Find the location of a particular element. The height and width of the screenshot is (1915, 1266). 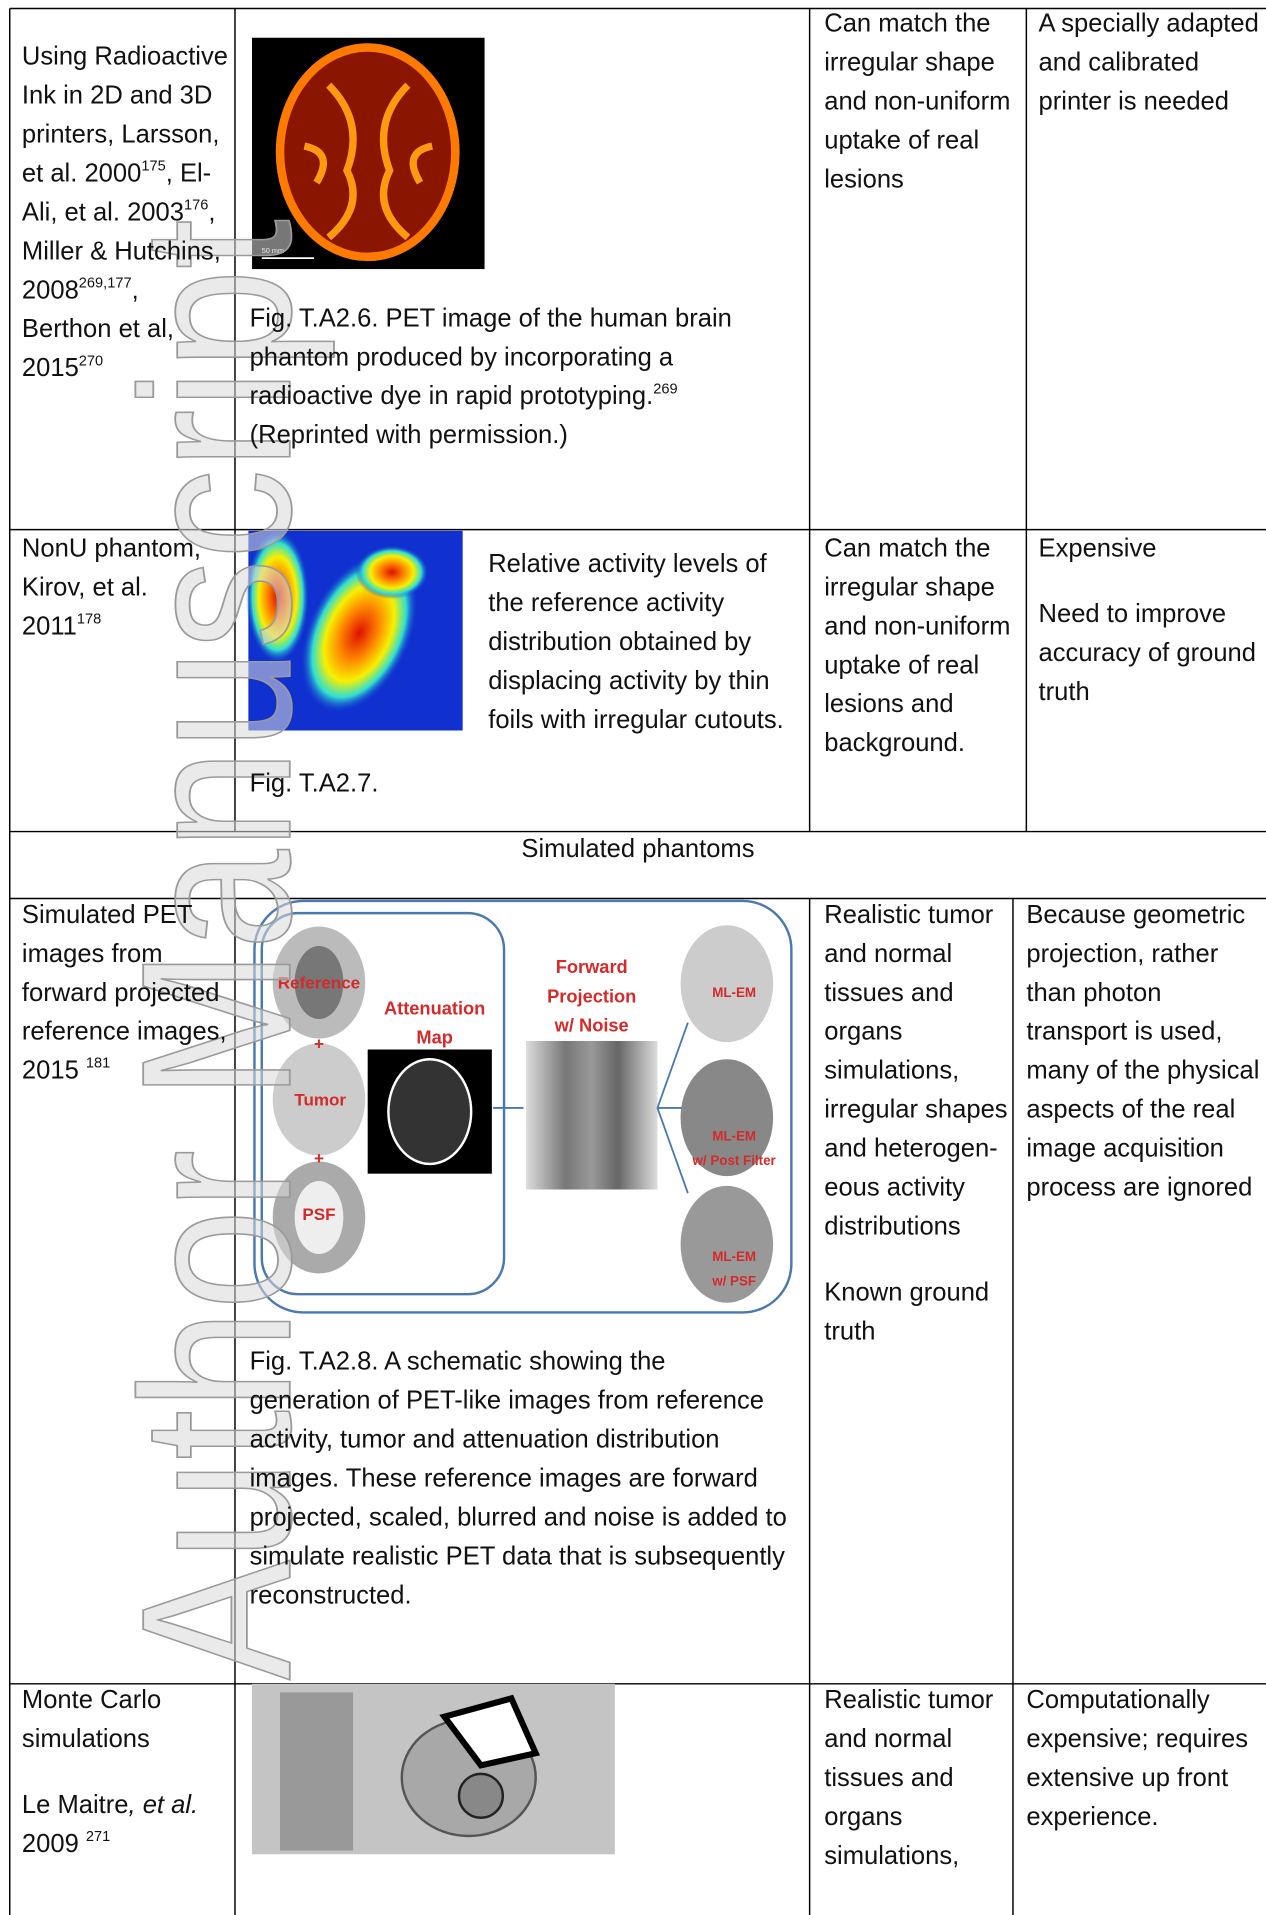

paragraph: Known ground truth is located at coordinates (916, 1313).